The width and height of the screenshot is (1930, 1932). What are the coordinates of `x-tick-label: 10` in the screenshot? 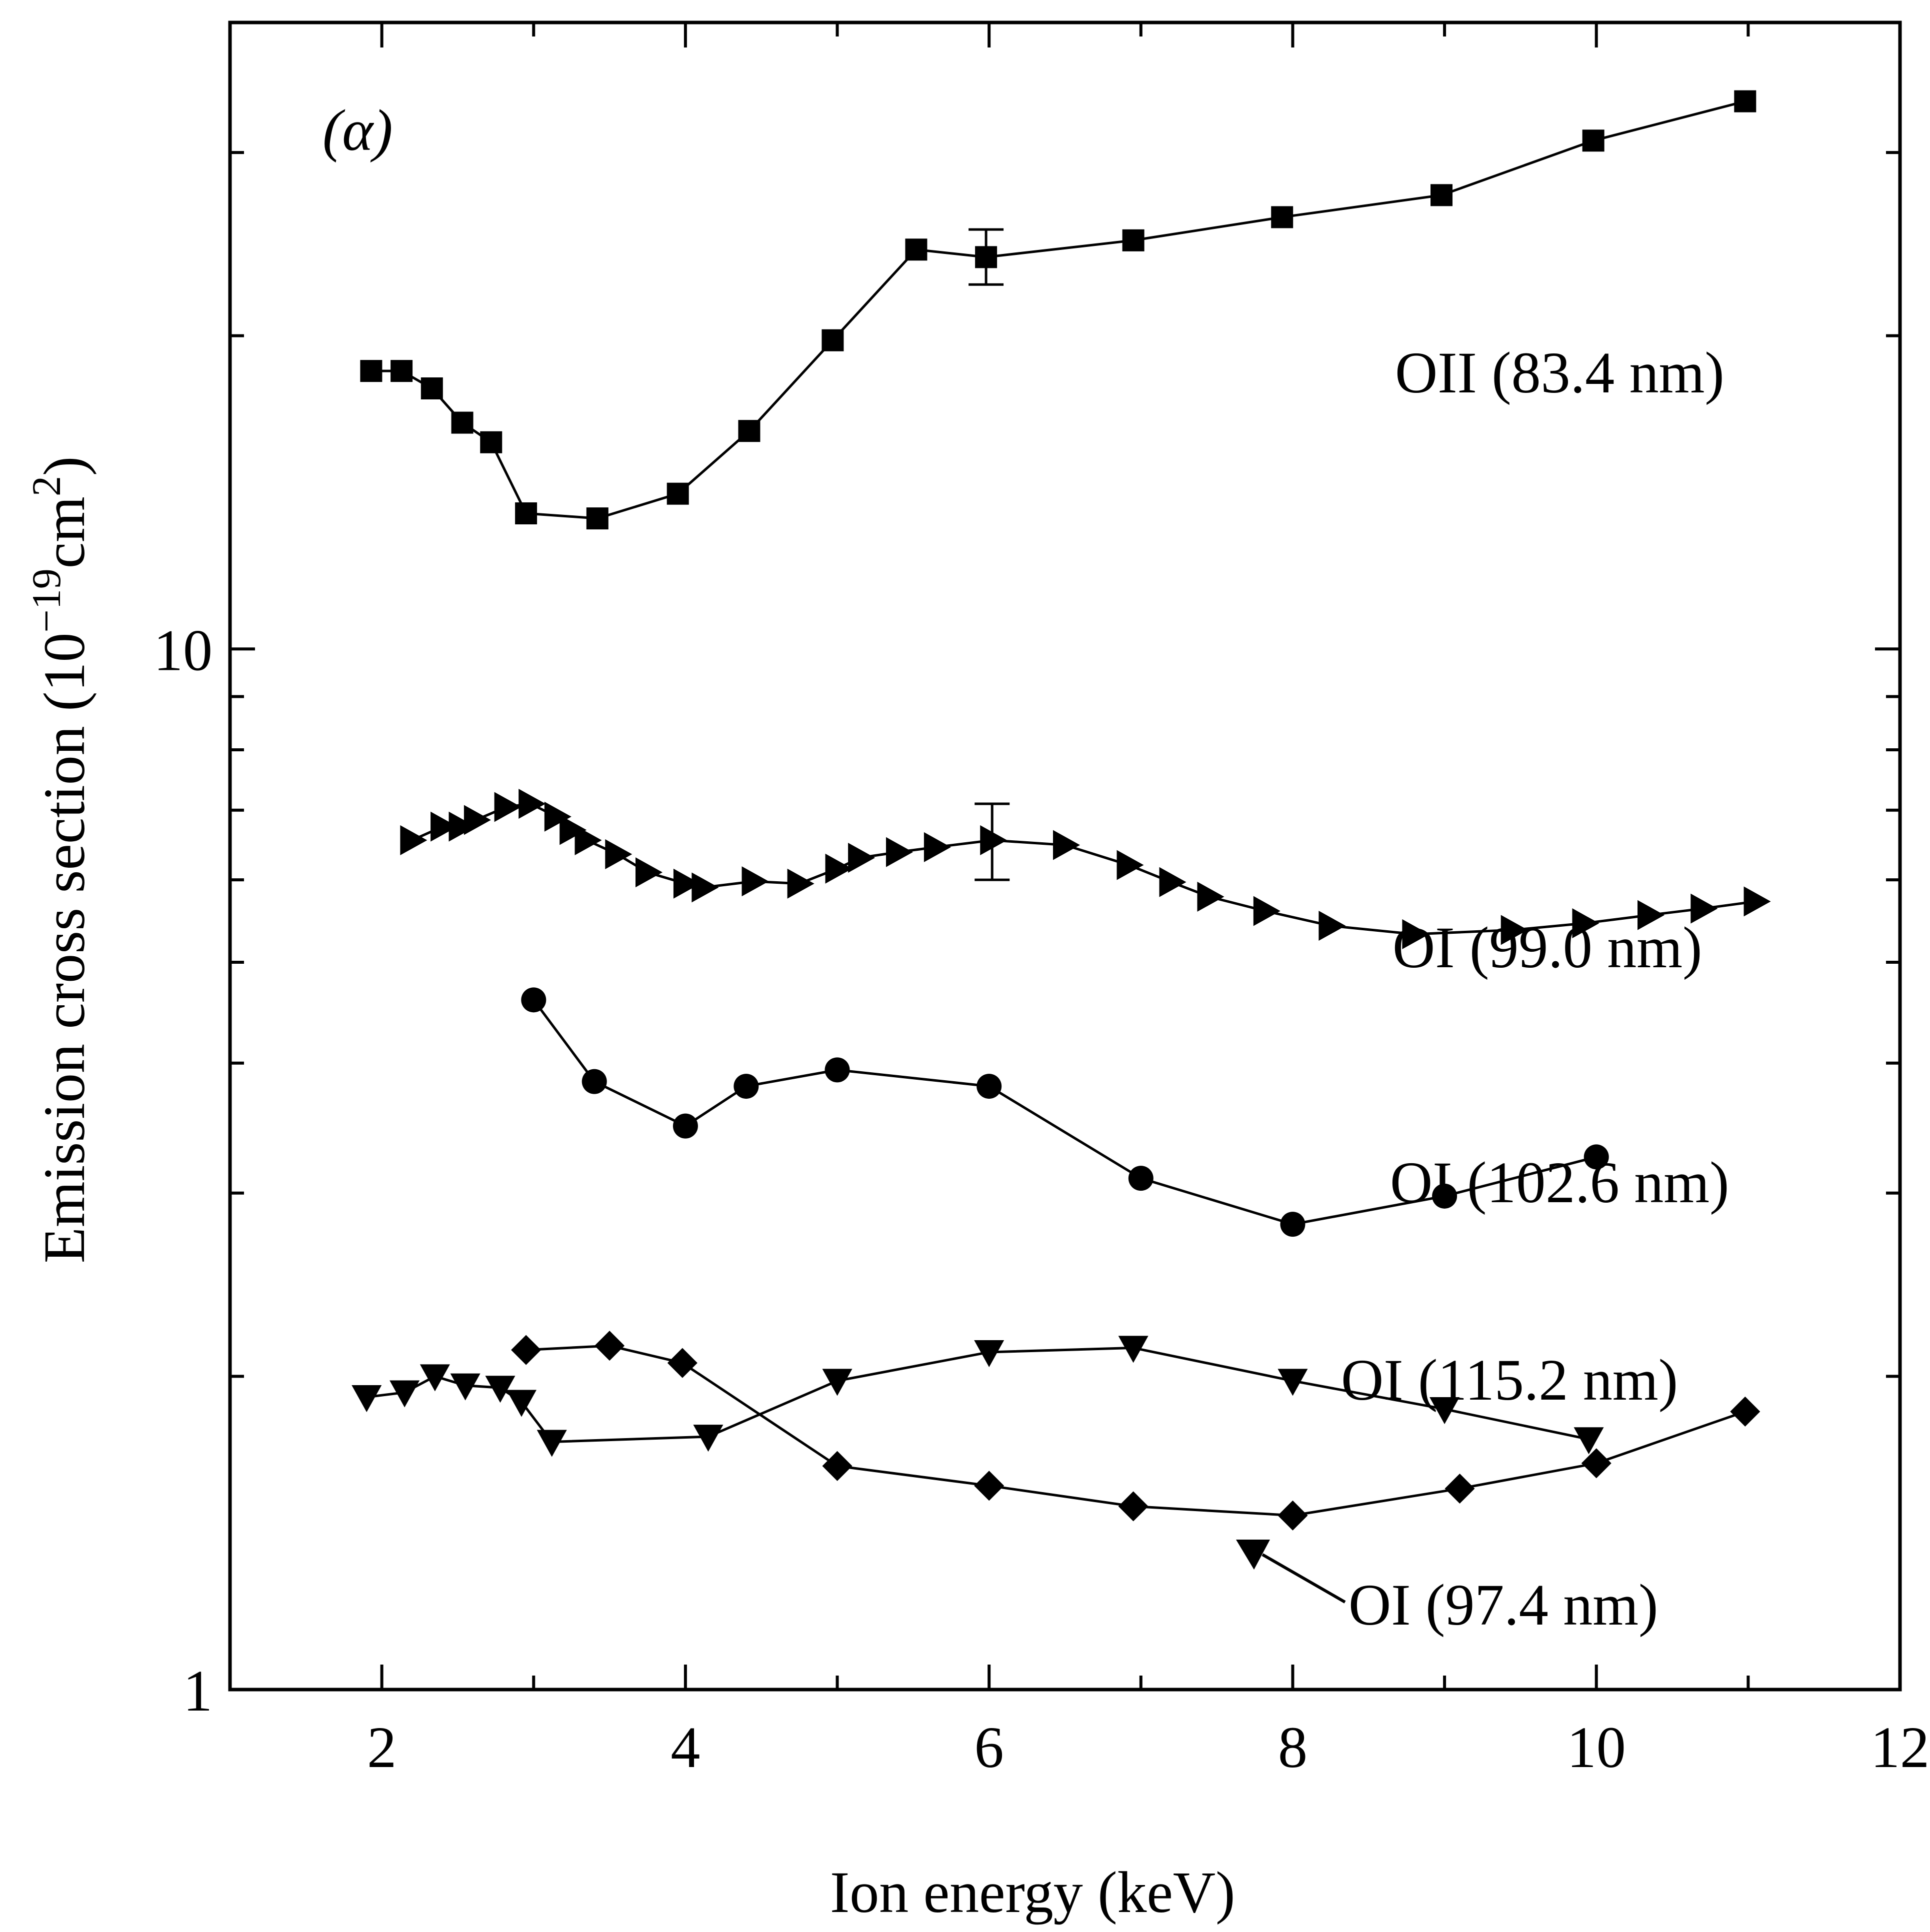 It's located at (1596, 1747).